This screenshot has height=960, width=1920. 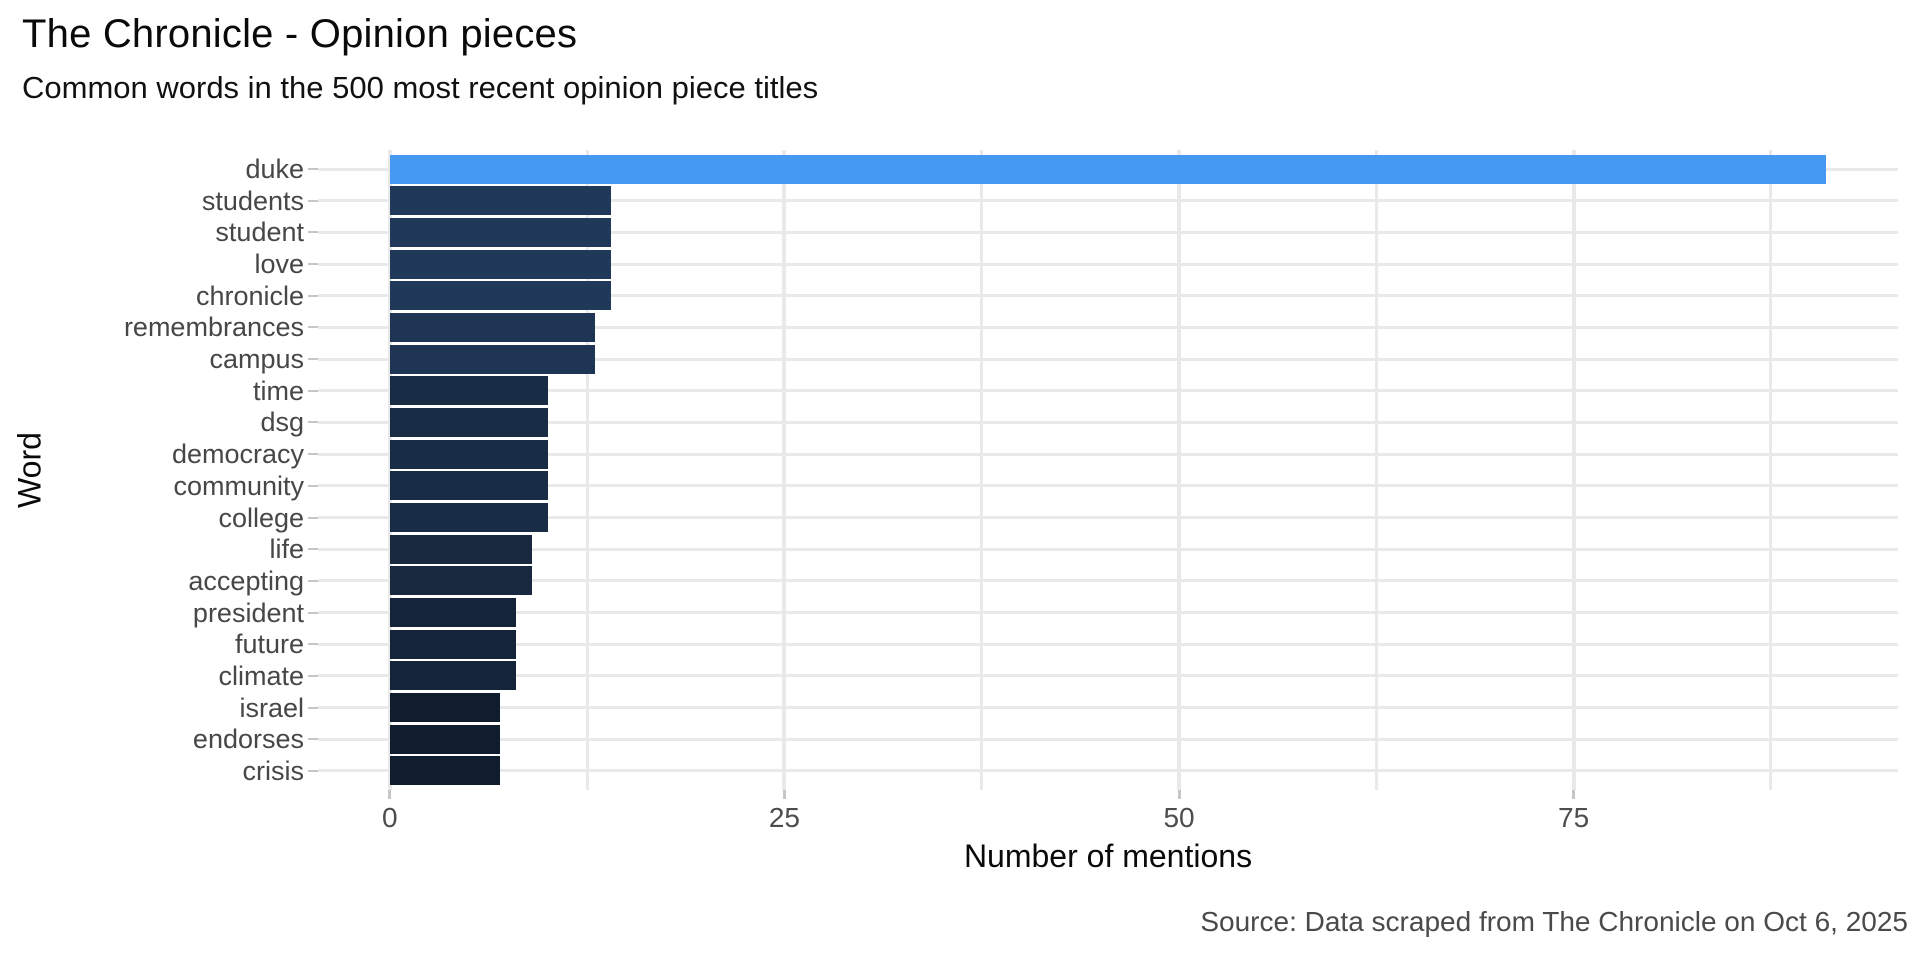 What do you see at coordinates (445, 770) in the screenshot?
I see `bar-crisis` at bounding box center [445, 770].